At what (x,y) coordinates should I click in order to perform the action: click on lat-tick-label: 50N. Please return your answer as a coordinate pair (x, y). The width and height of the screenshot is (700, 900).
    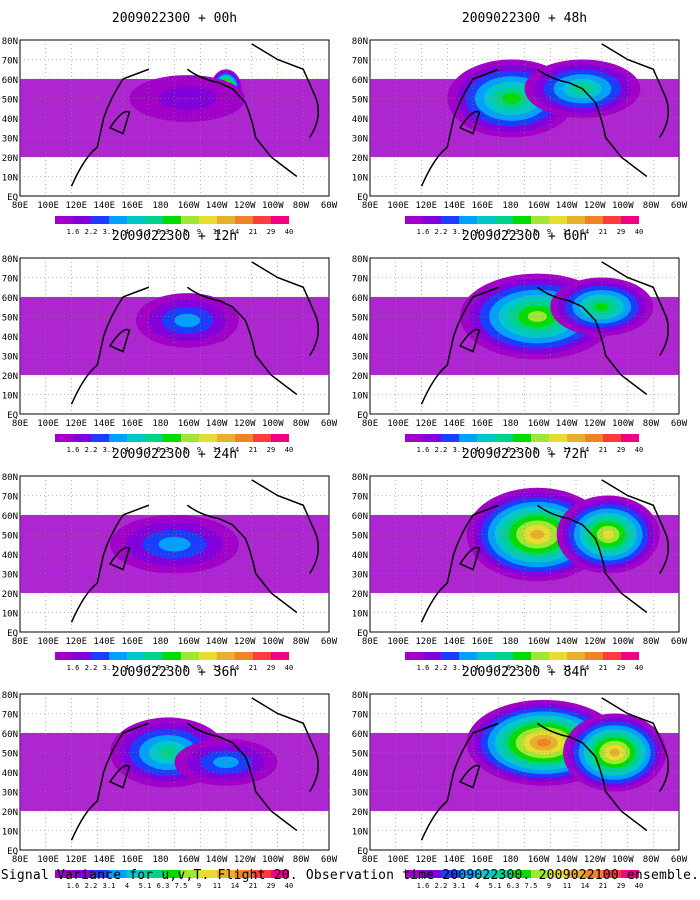
    Looking at the image, I should click on (360, 755).